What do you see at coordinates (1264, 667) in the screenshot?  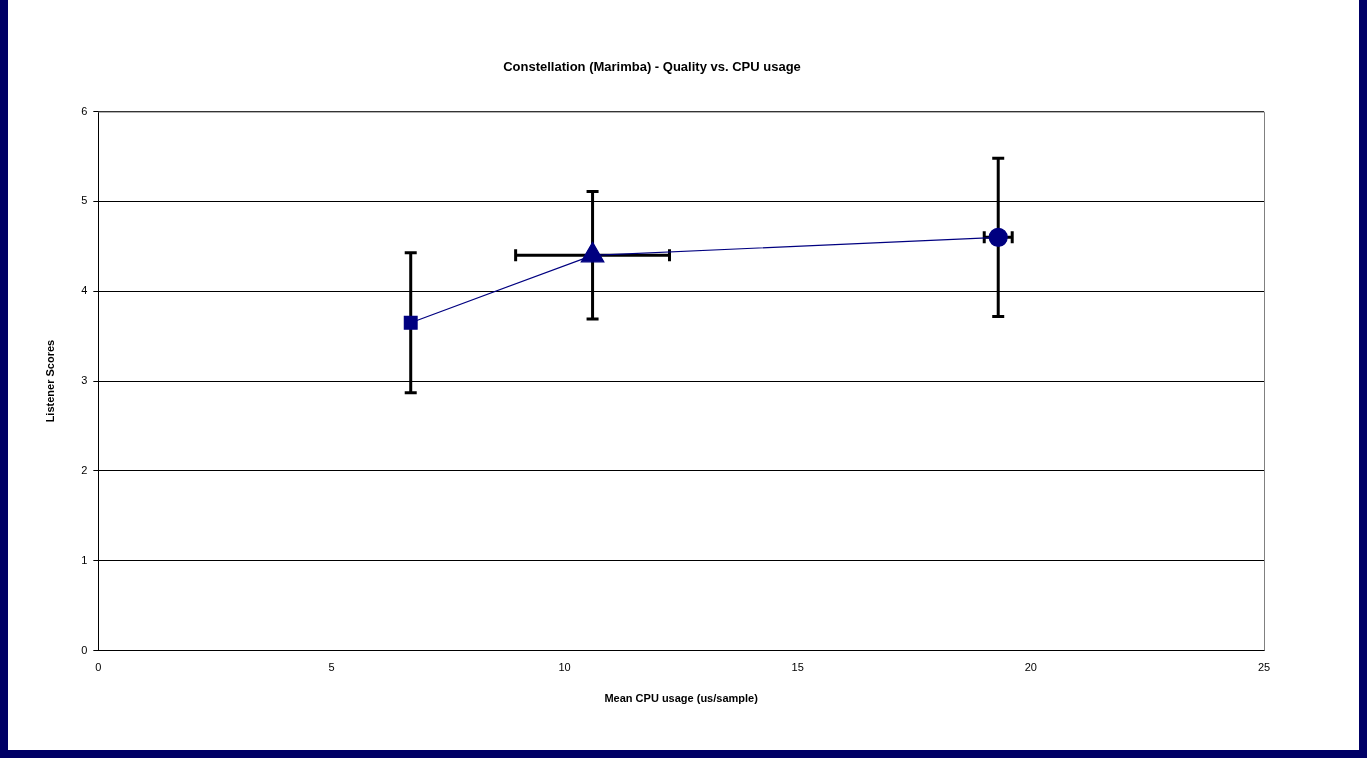 I see `x-tick-label: 25` at bounding box center [1264, 667].